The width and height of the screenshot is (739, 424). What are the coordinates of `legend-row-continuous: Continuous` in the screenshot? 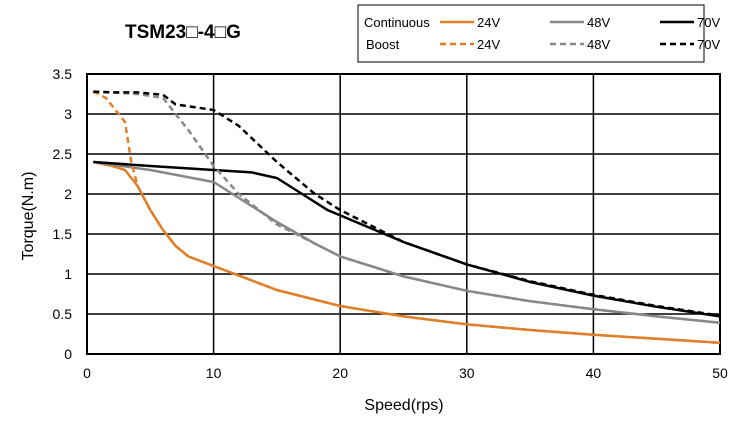 It's located at (397, 22).